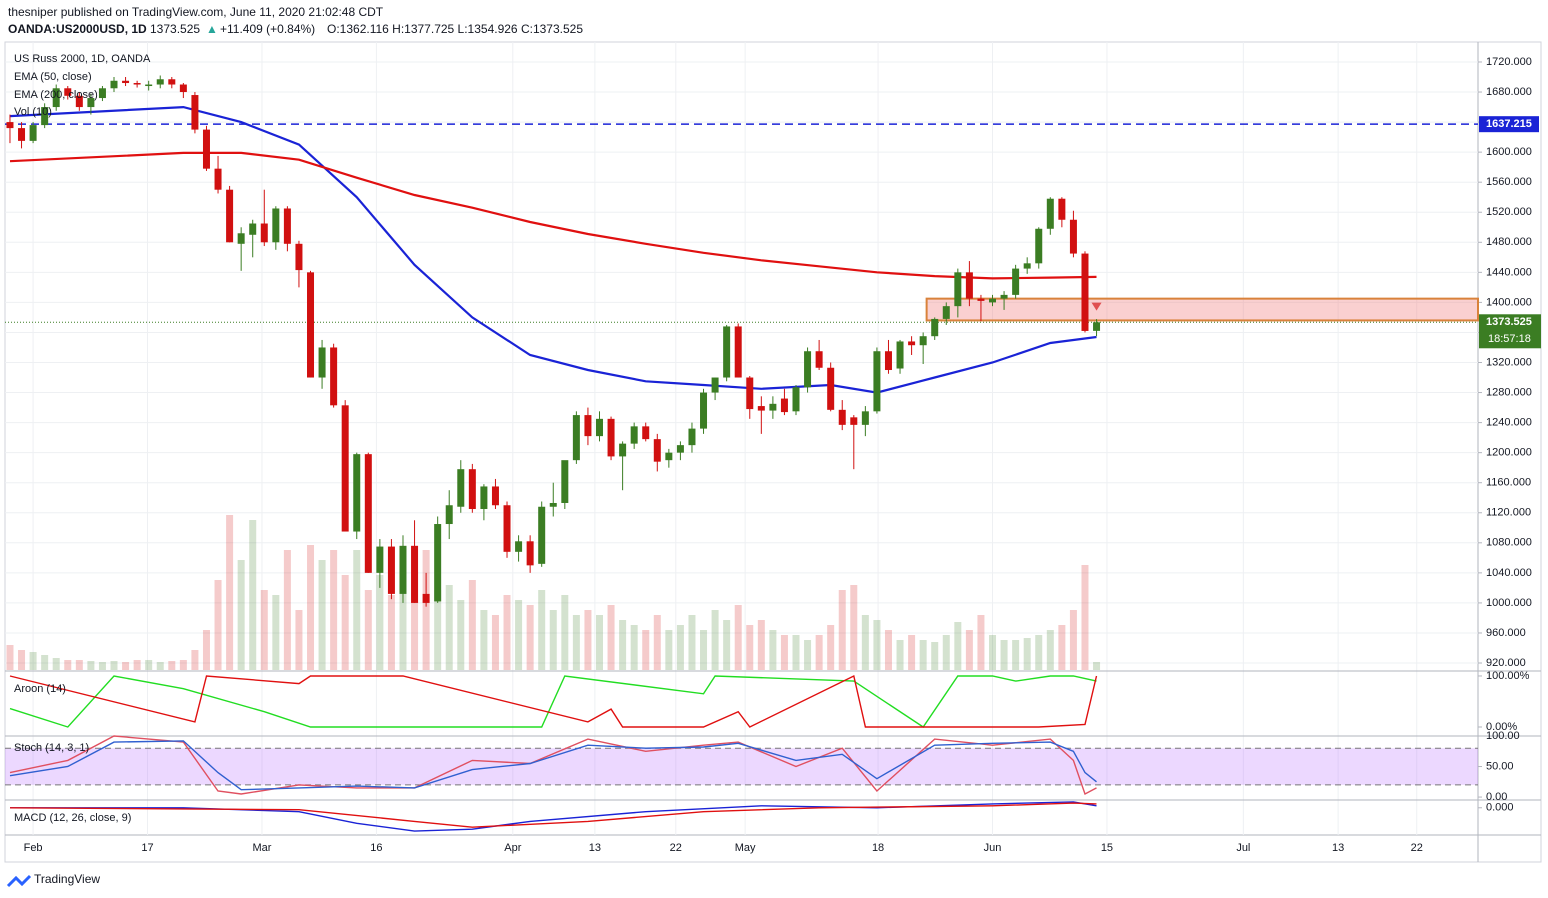 This screenshot has width=1548, height=898. What do you see at coordinates (1509, 272) in the screenshot?
I see `y-tick-label: 1440.000` at bounding box center [1509, 272].